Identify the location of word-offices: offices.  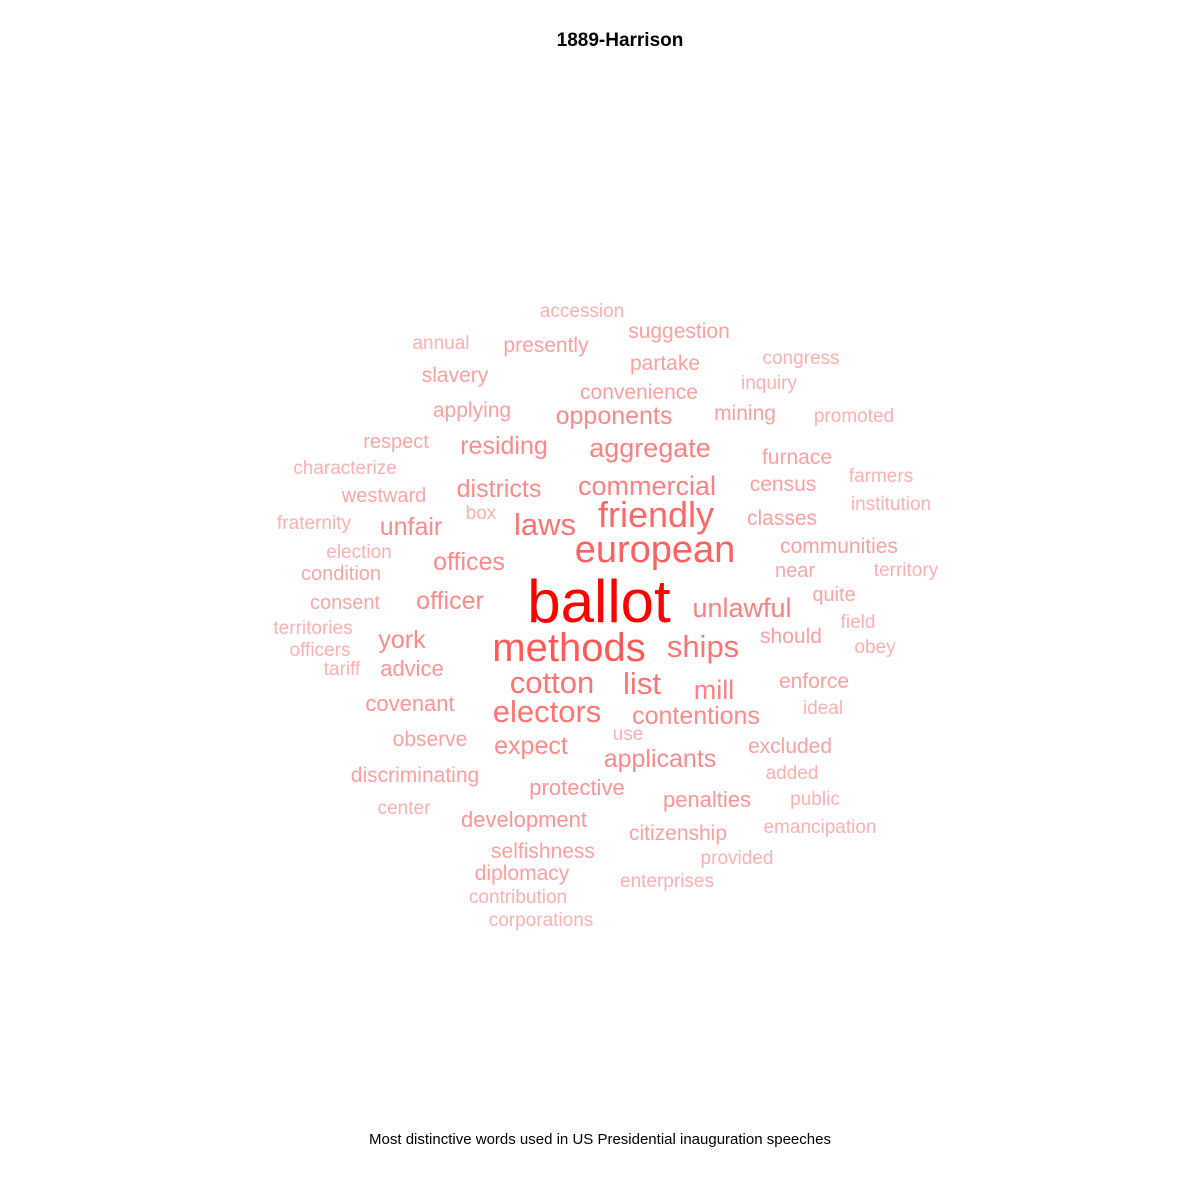
(469, 562).